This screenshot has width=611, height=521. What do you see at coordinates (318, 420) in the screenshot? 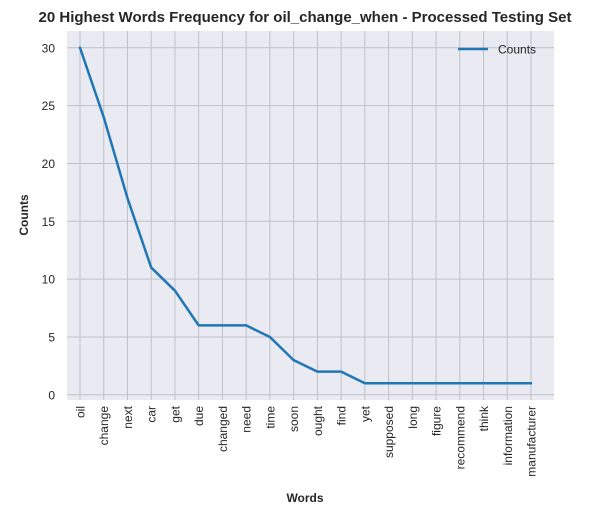
I see `x-tick-label: ought` at bounding box center [318, 420].